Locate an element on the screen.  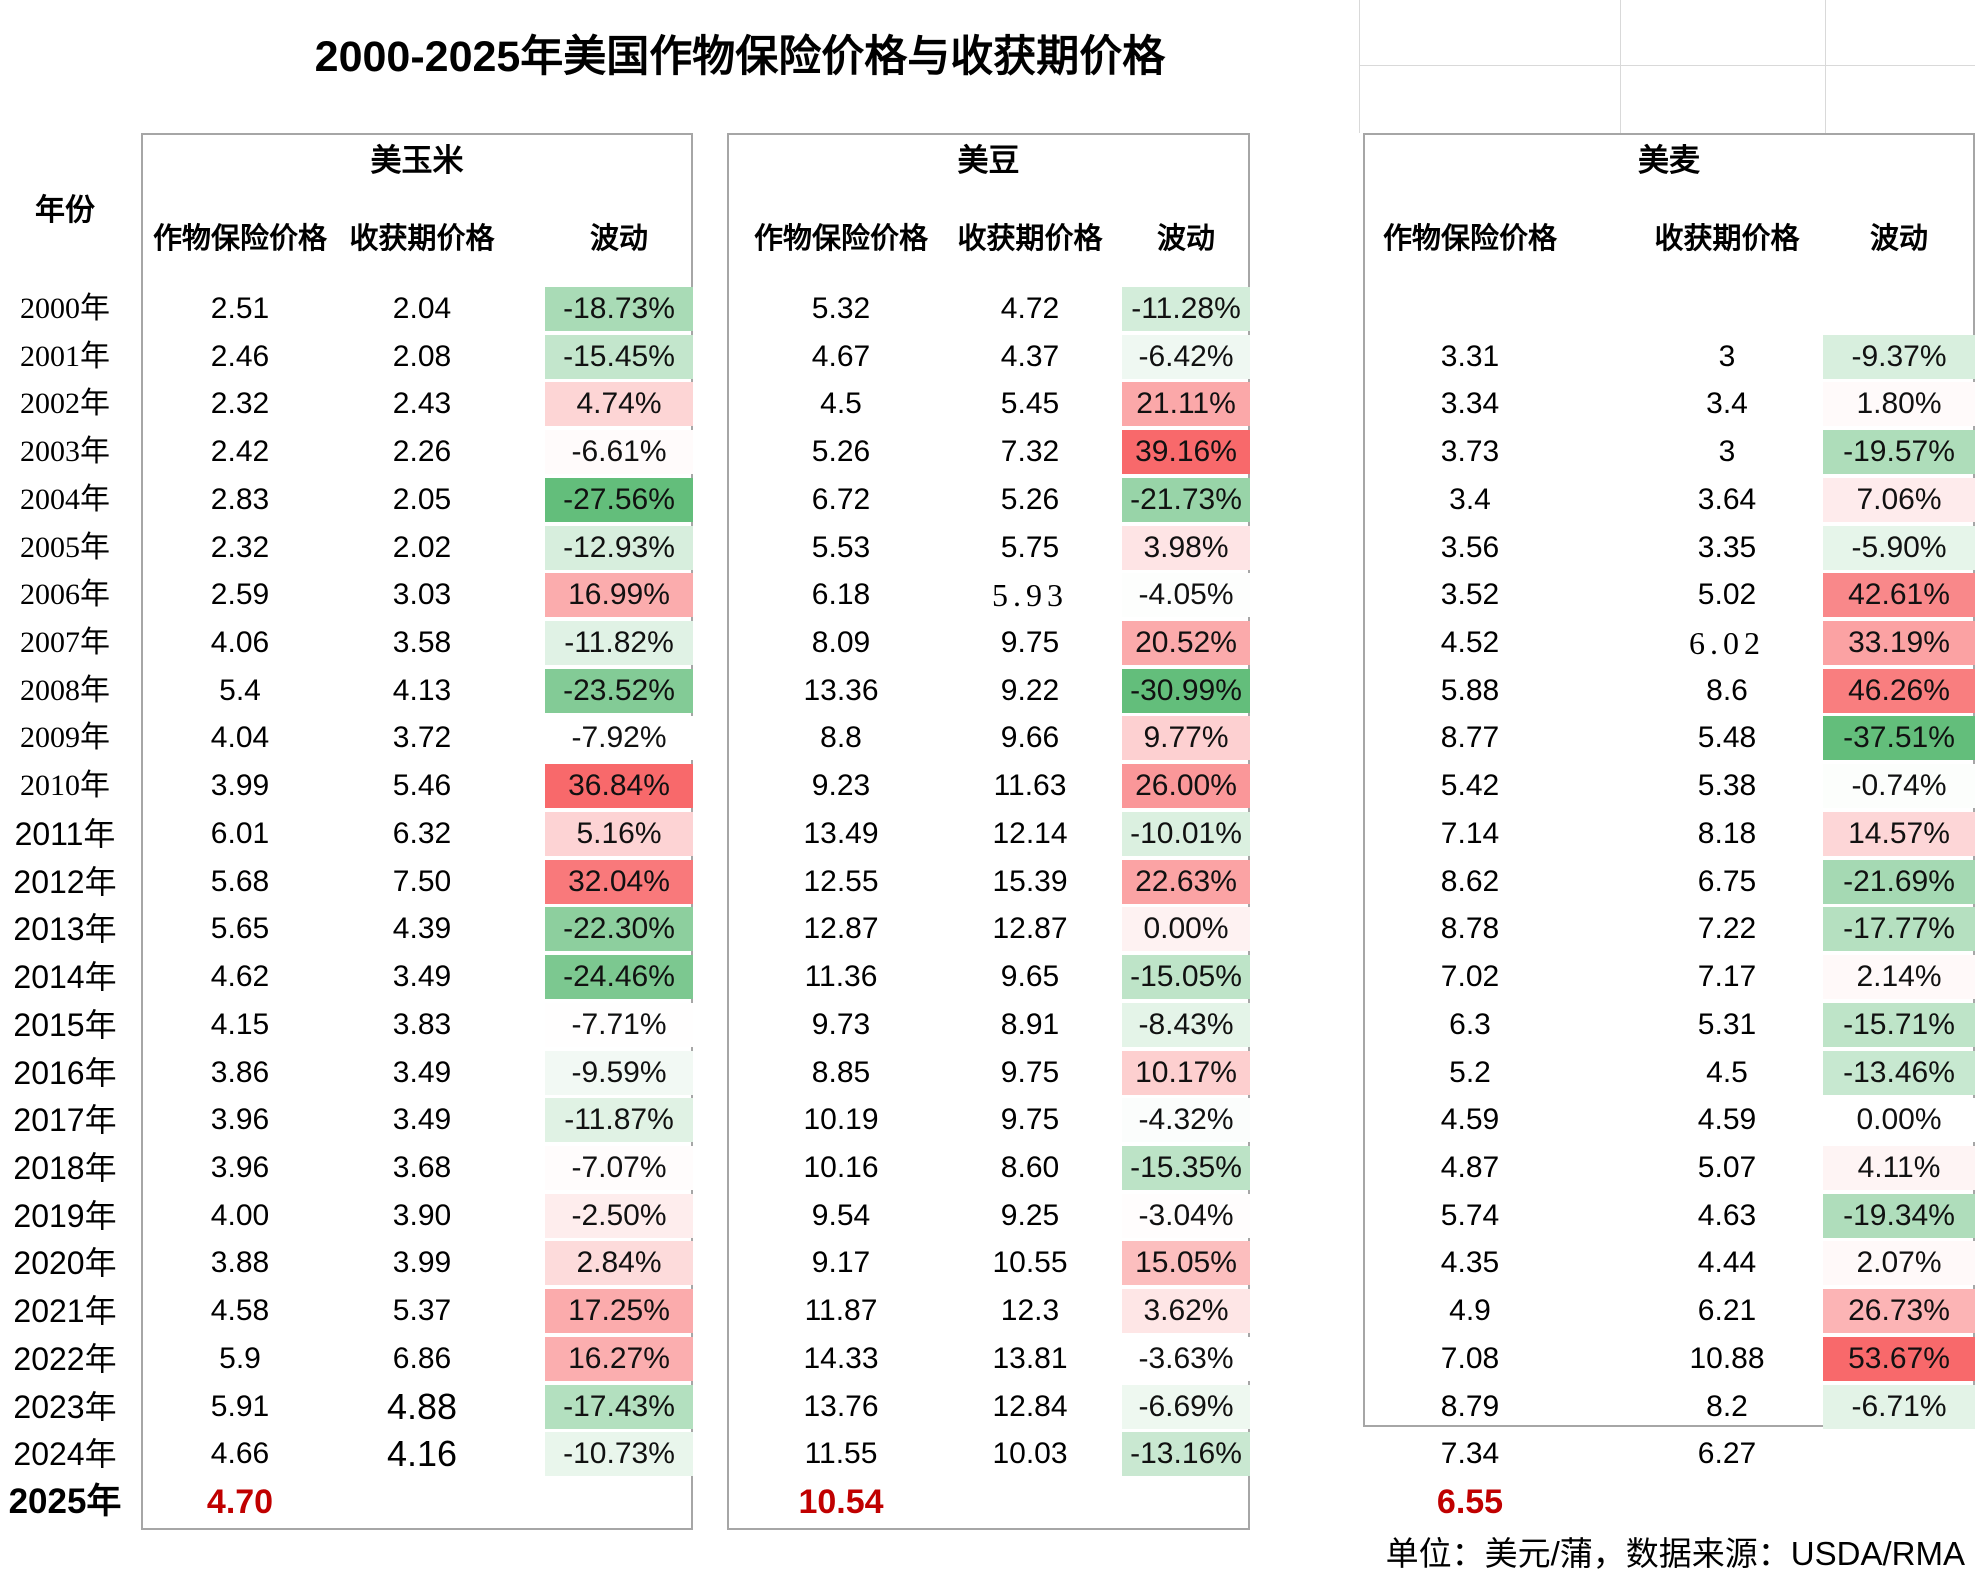
soy-fluctuation-cell: 15.05% is located at coordinates (1186, 1263).